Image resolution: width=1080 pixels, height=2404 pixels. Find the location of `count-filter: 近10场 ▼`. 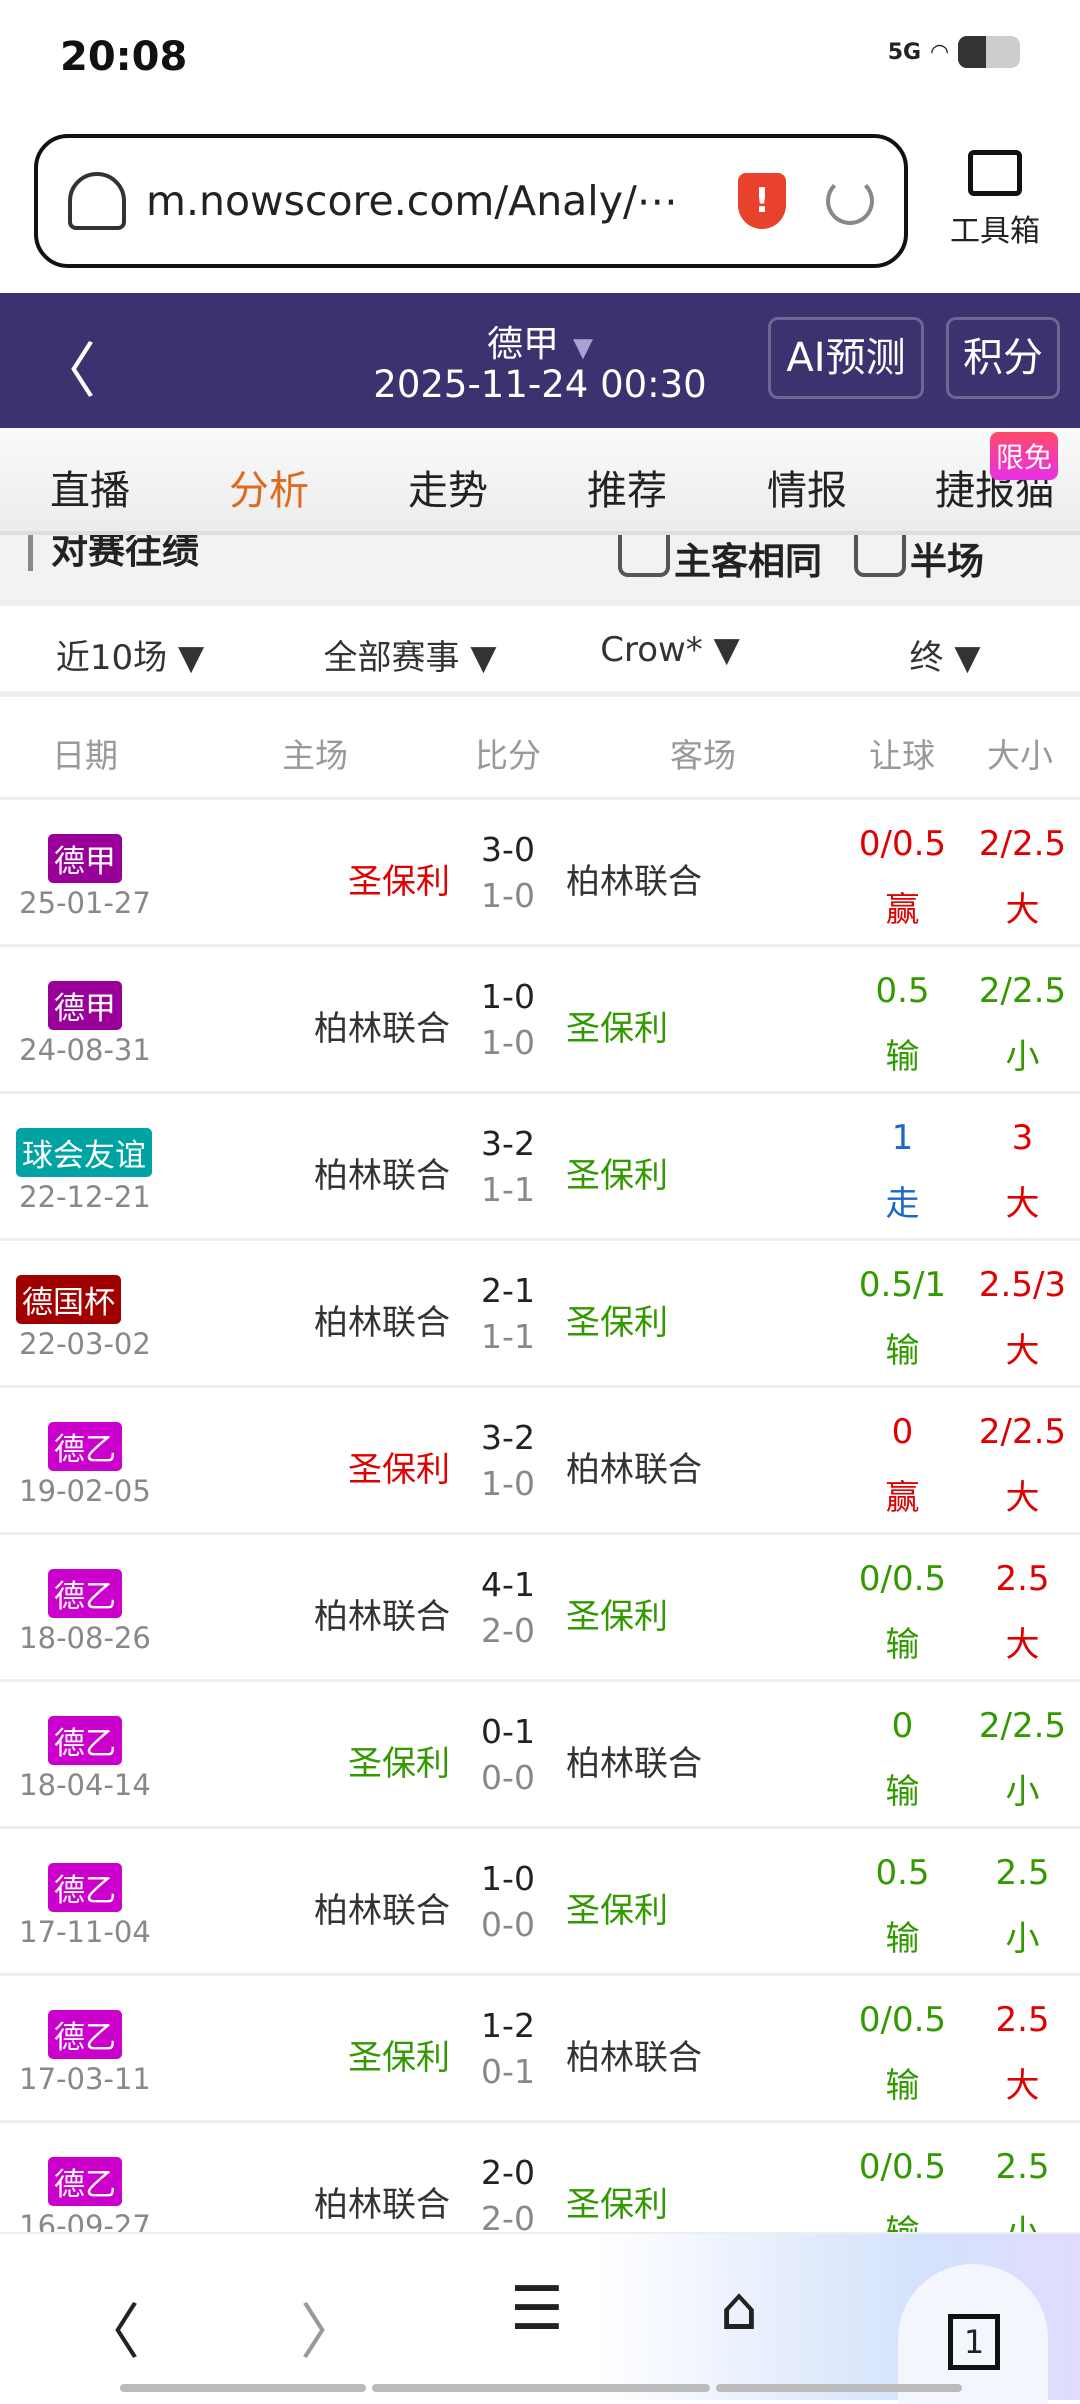

count-filter: 近10场 ▼ is located at coordinates (130, 658).